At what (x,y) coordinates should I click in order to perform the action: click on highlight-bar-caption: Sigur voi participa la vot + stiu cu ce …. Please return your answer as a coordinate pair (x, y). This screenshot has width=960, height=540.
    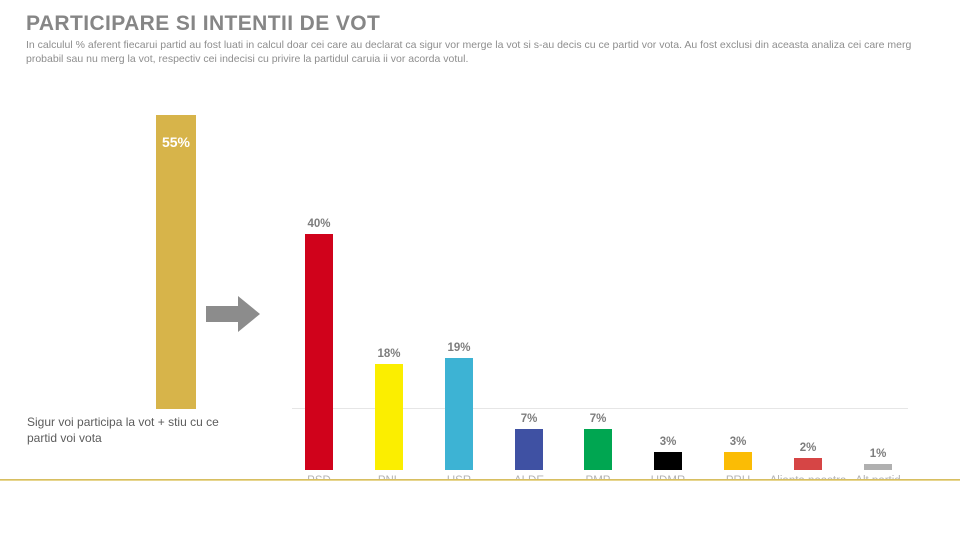
    Looking at the image, I should click on (123, 430).